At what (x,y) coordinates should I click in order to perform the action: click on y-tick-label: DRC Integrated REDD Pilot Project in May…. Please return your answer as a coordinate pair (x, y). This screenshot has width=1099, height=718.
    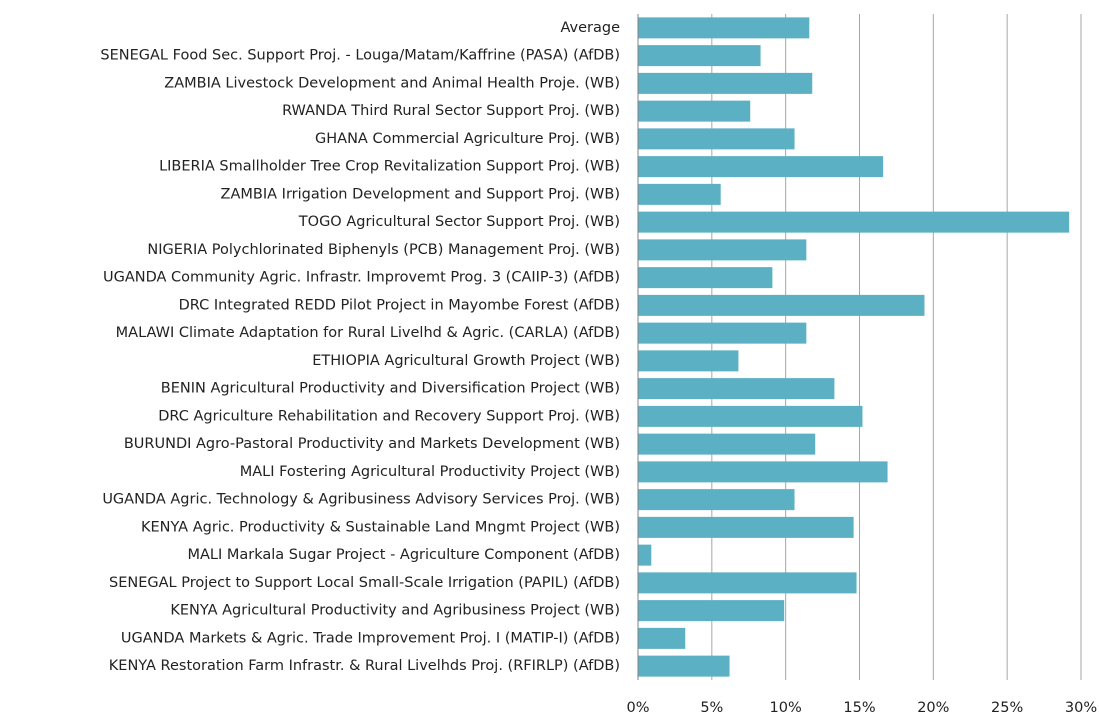
    Looking at the image, I should click on (399, 305).